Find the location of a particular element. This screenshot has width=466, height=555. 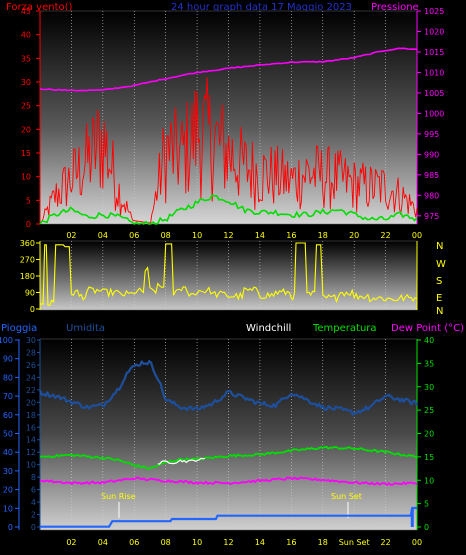

temp-axis-label: 35 is located at coordinates (429, 363).